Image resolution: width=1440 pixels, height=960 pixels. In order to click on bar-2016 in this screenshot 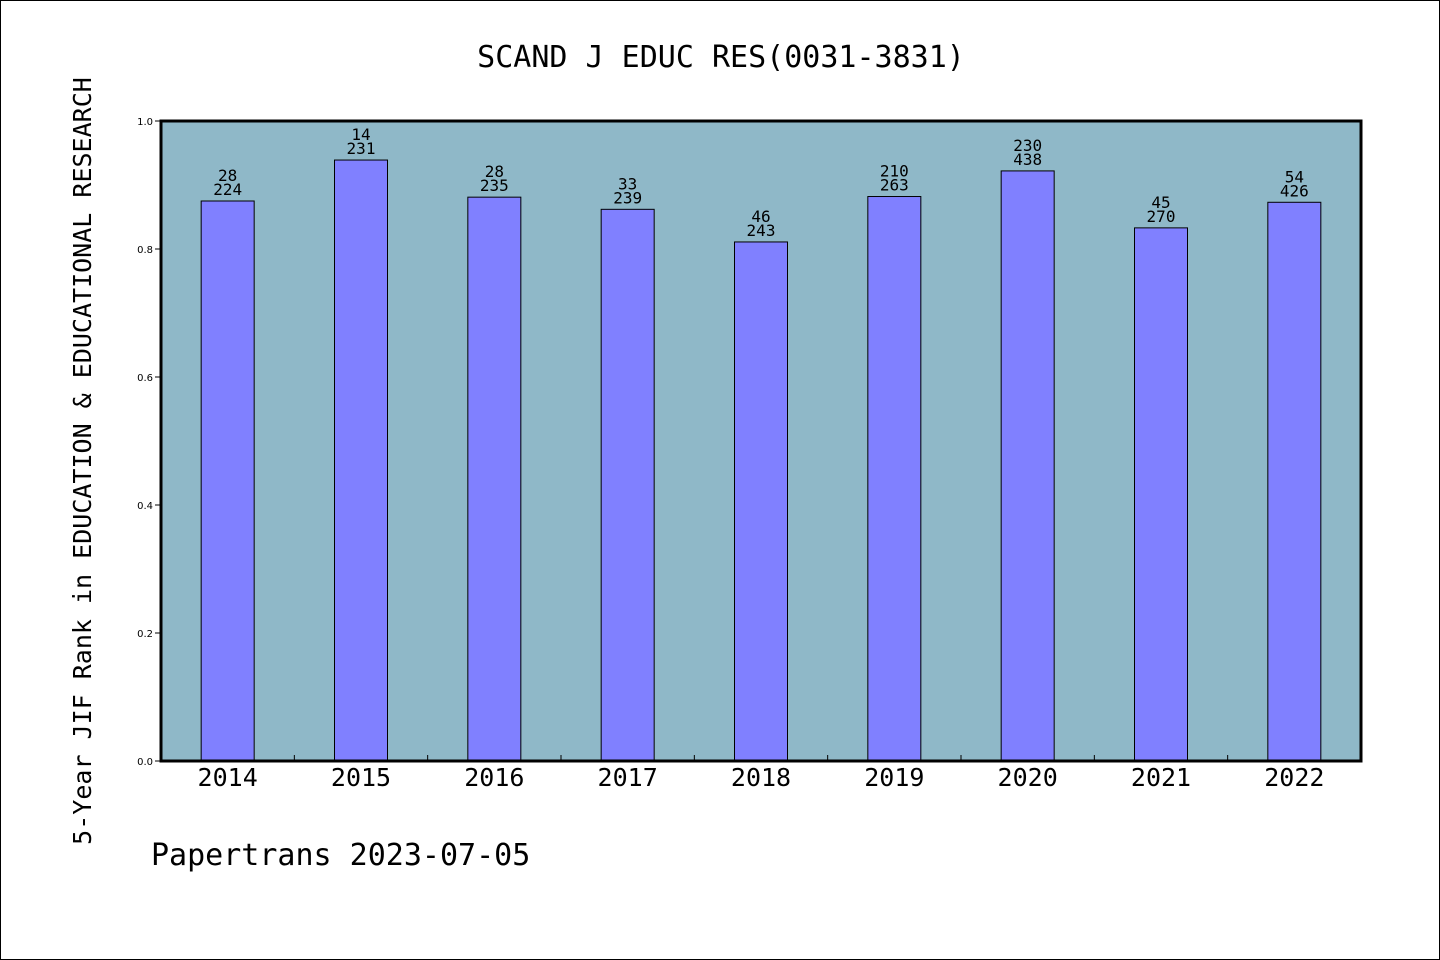, I will do `click(494, 479)`.